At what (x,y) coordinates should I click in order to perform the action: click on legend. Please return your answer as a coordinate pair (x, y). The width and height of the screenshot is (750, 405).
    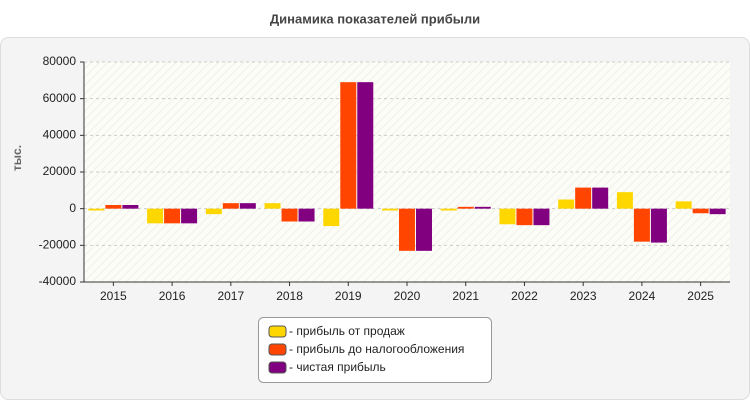
    Looking at the image, I should click on (375, 350).